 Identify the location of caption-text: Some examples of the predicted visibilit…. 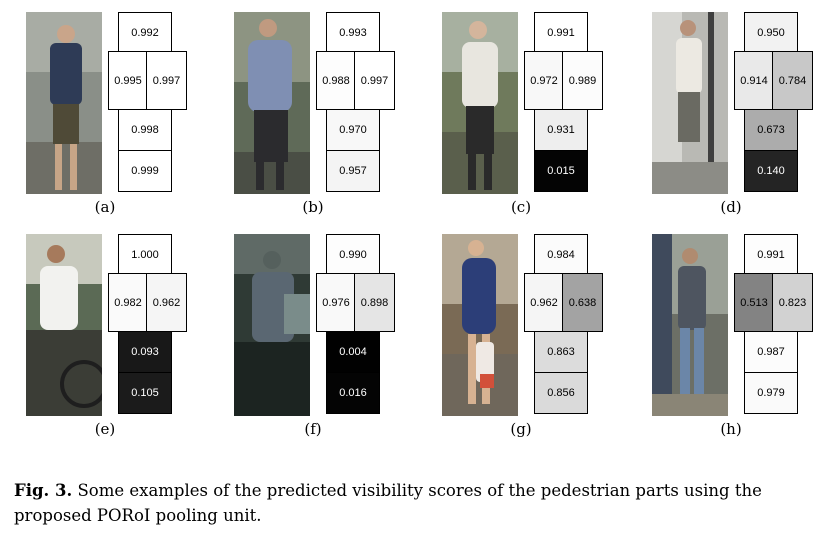
(388, 503).